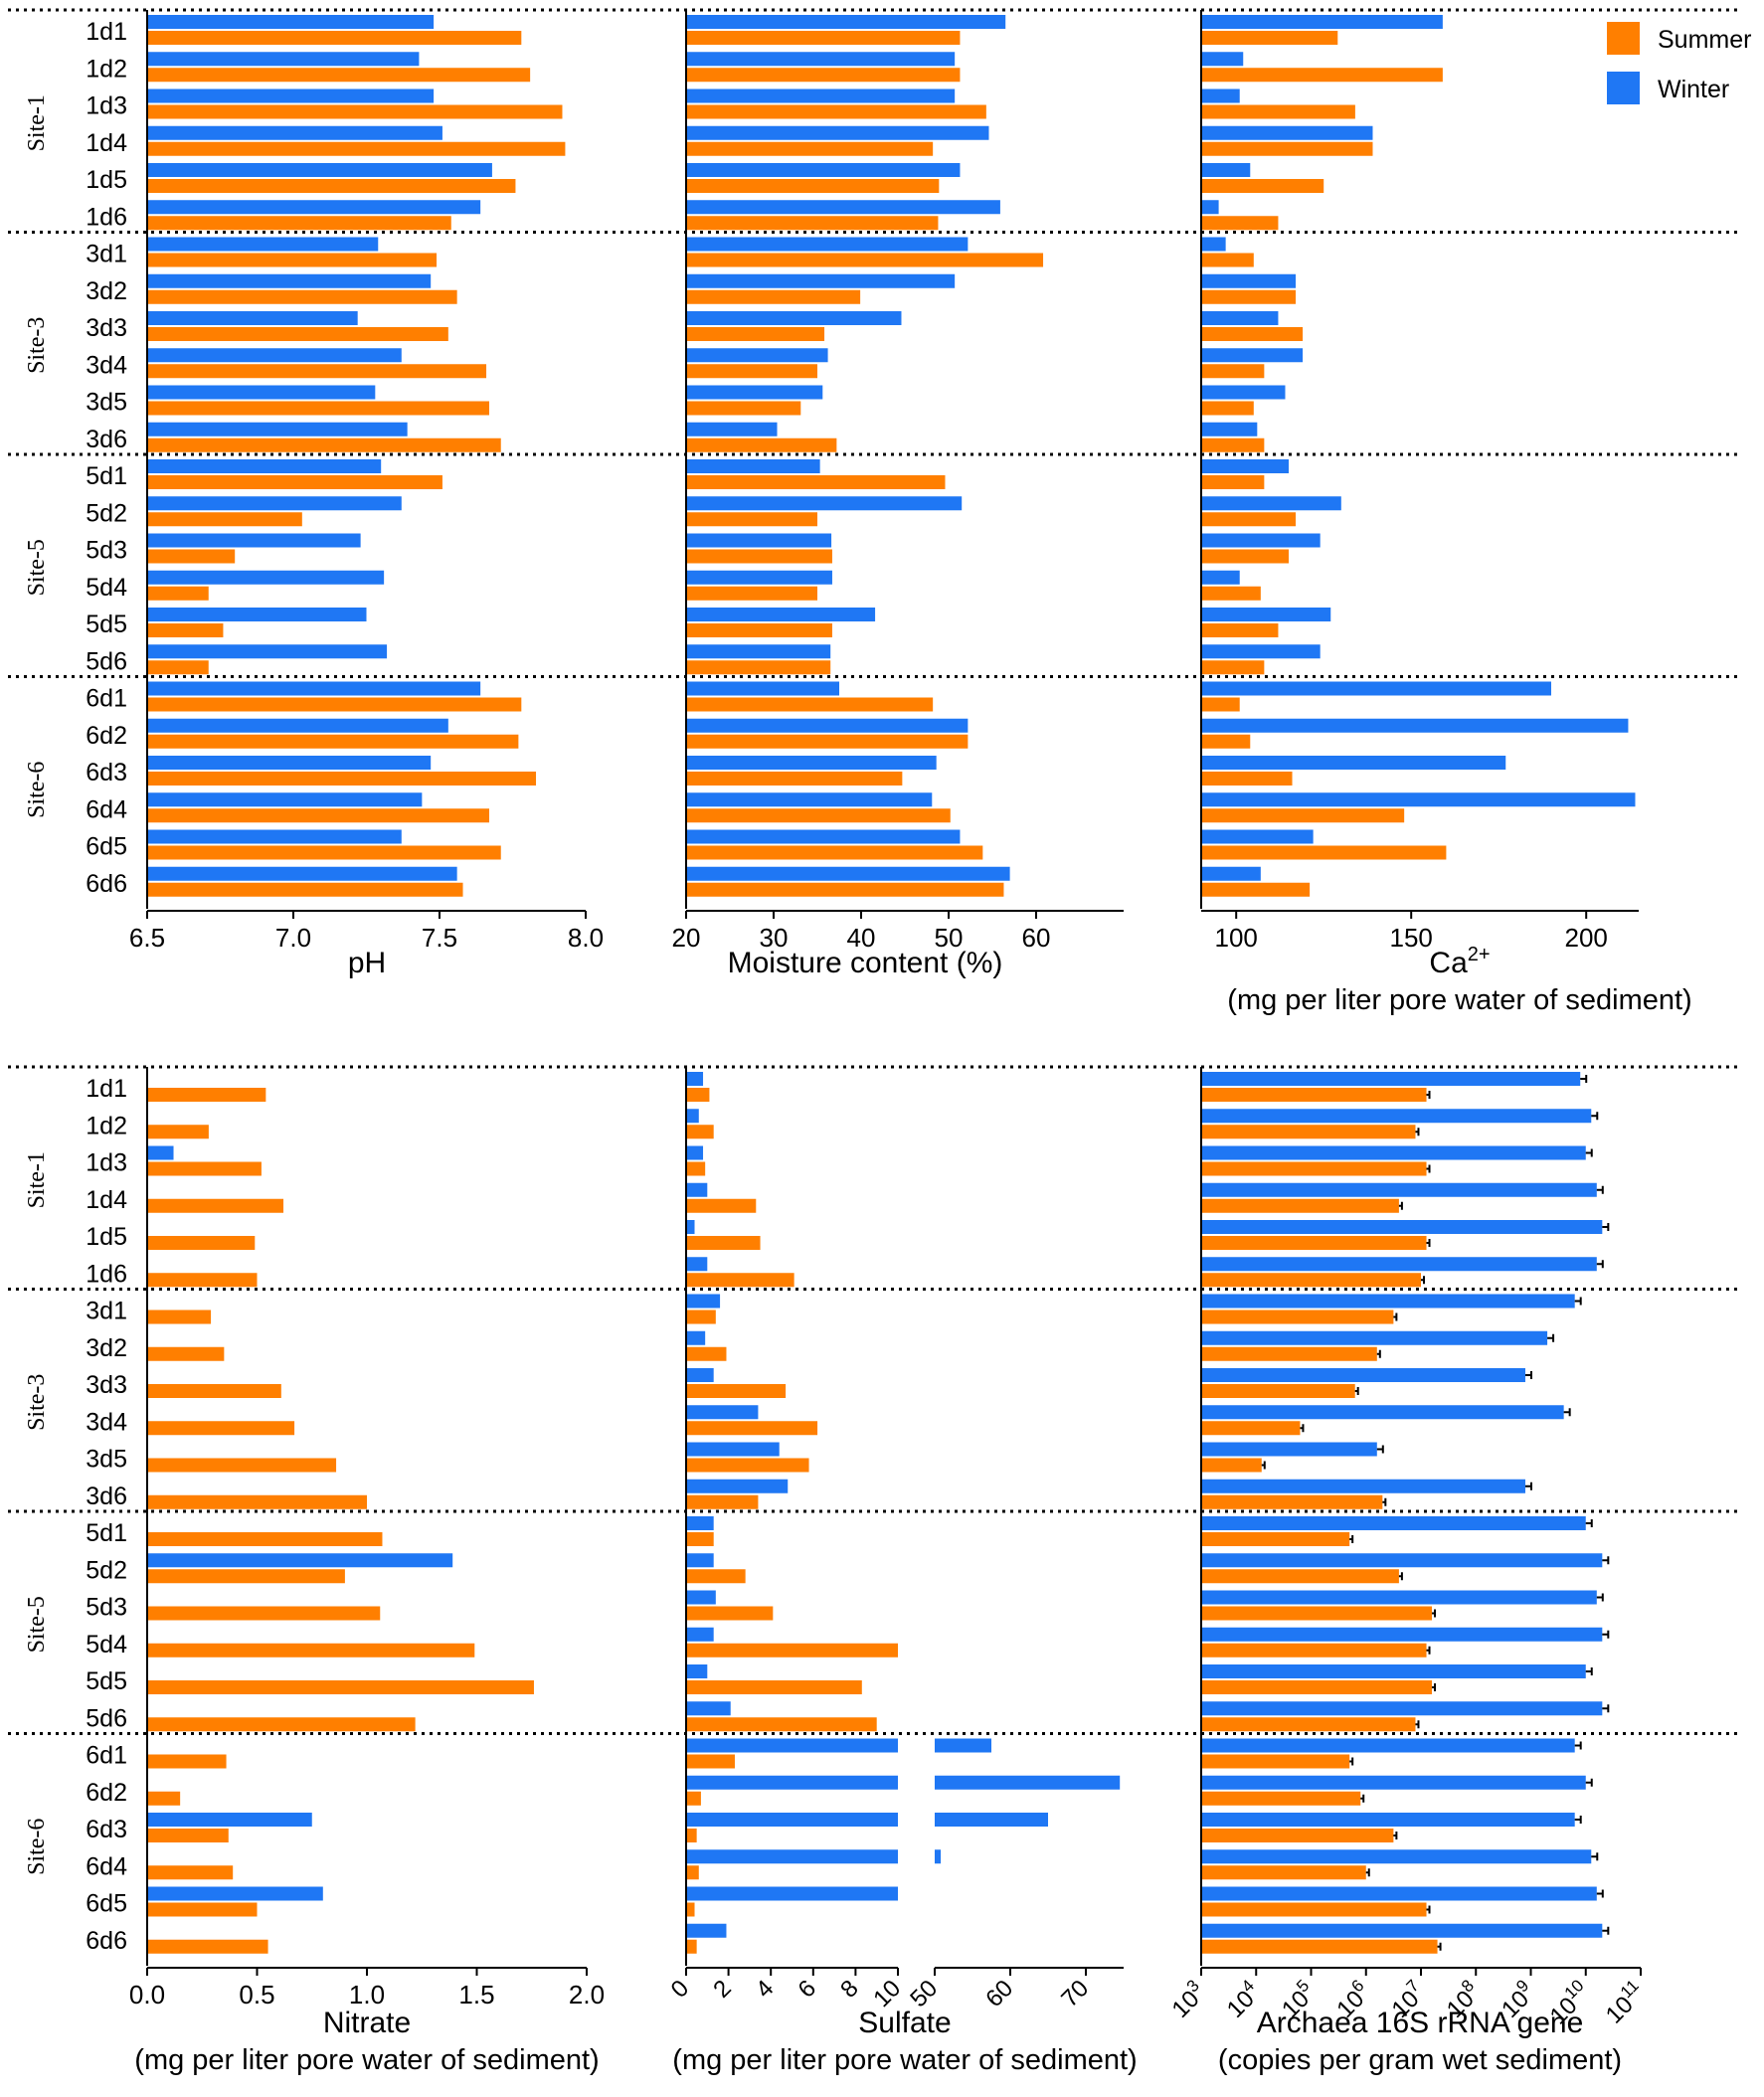 The height and width of the screenshot is (2097, 1764). Describe the element at coordinates (1586, 938) in the screenshot. I see `x-tick-label: 200` at that location.